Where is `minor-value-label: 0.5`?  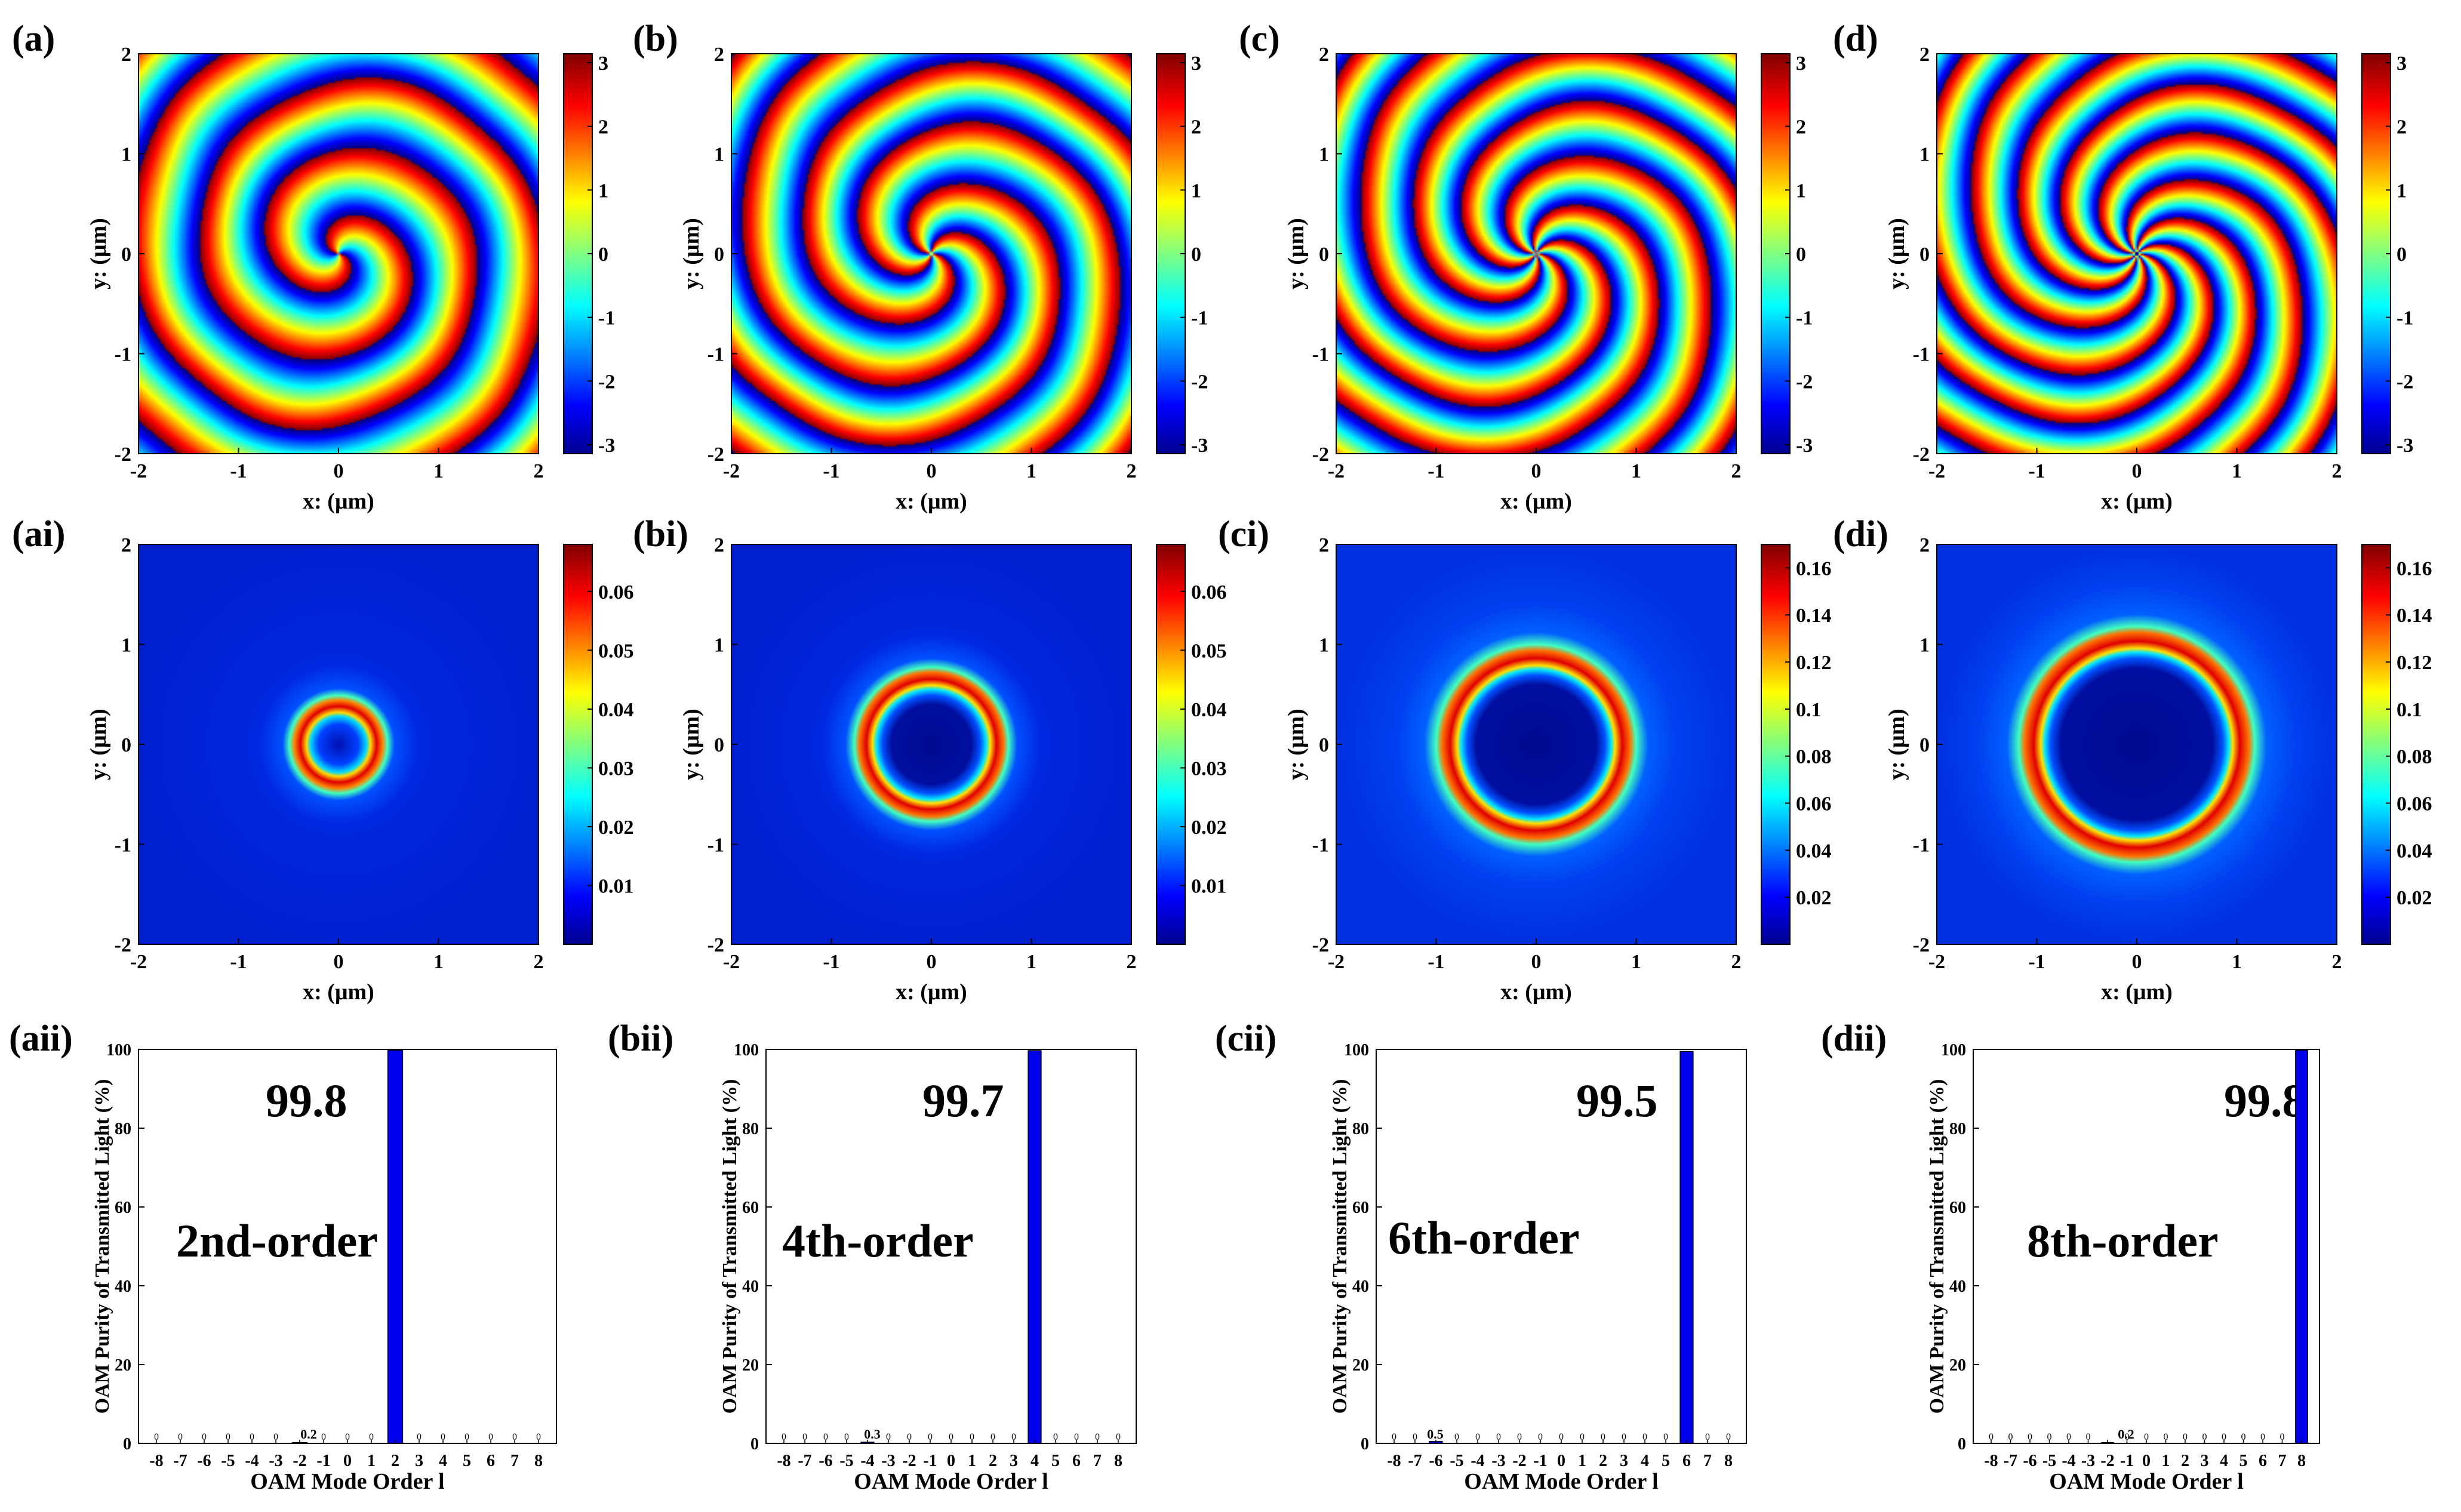
minor-value-label: 0.5 is located at coordinates (1435, 1434).